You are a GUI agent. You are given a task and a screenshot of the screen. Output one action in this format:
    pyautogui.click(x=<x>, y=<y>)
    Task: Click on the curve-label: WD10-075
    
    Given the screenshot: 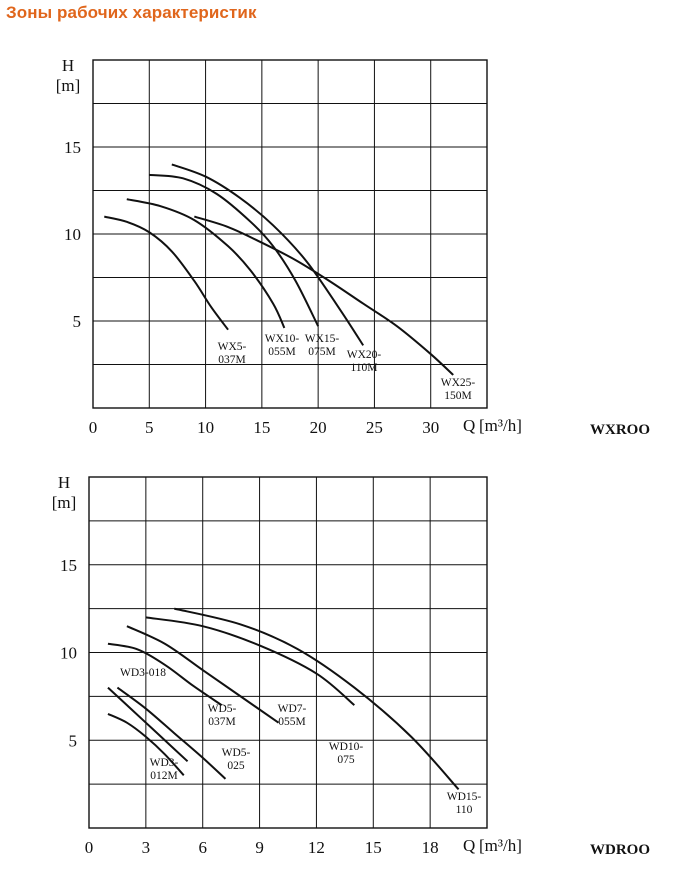 What is the action you would take?
    pyautogui.click(x=346, y=753)
    